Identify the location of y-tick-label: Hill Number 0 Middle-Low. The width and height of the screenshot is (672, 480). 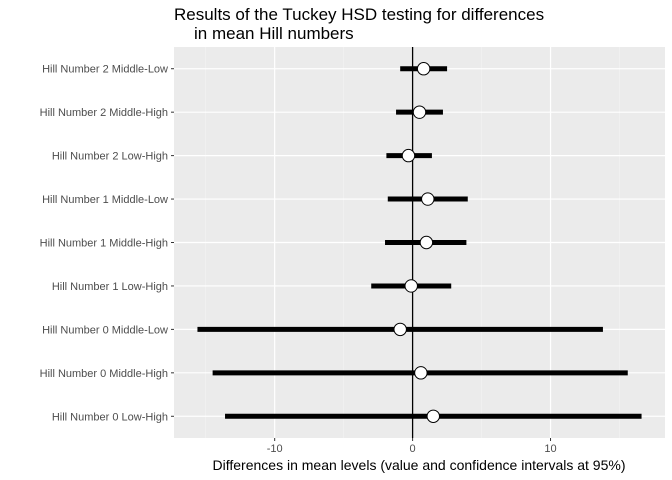
(105, 330).